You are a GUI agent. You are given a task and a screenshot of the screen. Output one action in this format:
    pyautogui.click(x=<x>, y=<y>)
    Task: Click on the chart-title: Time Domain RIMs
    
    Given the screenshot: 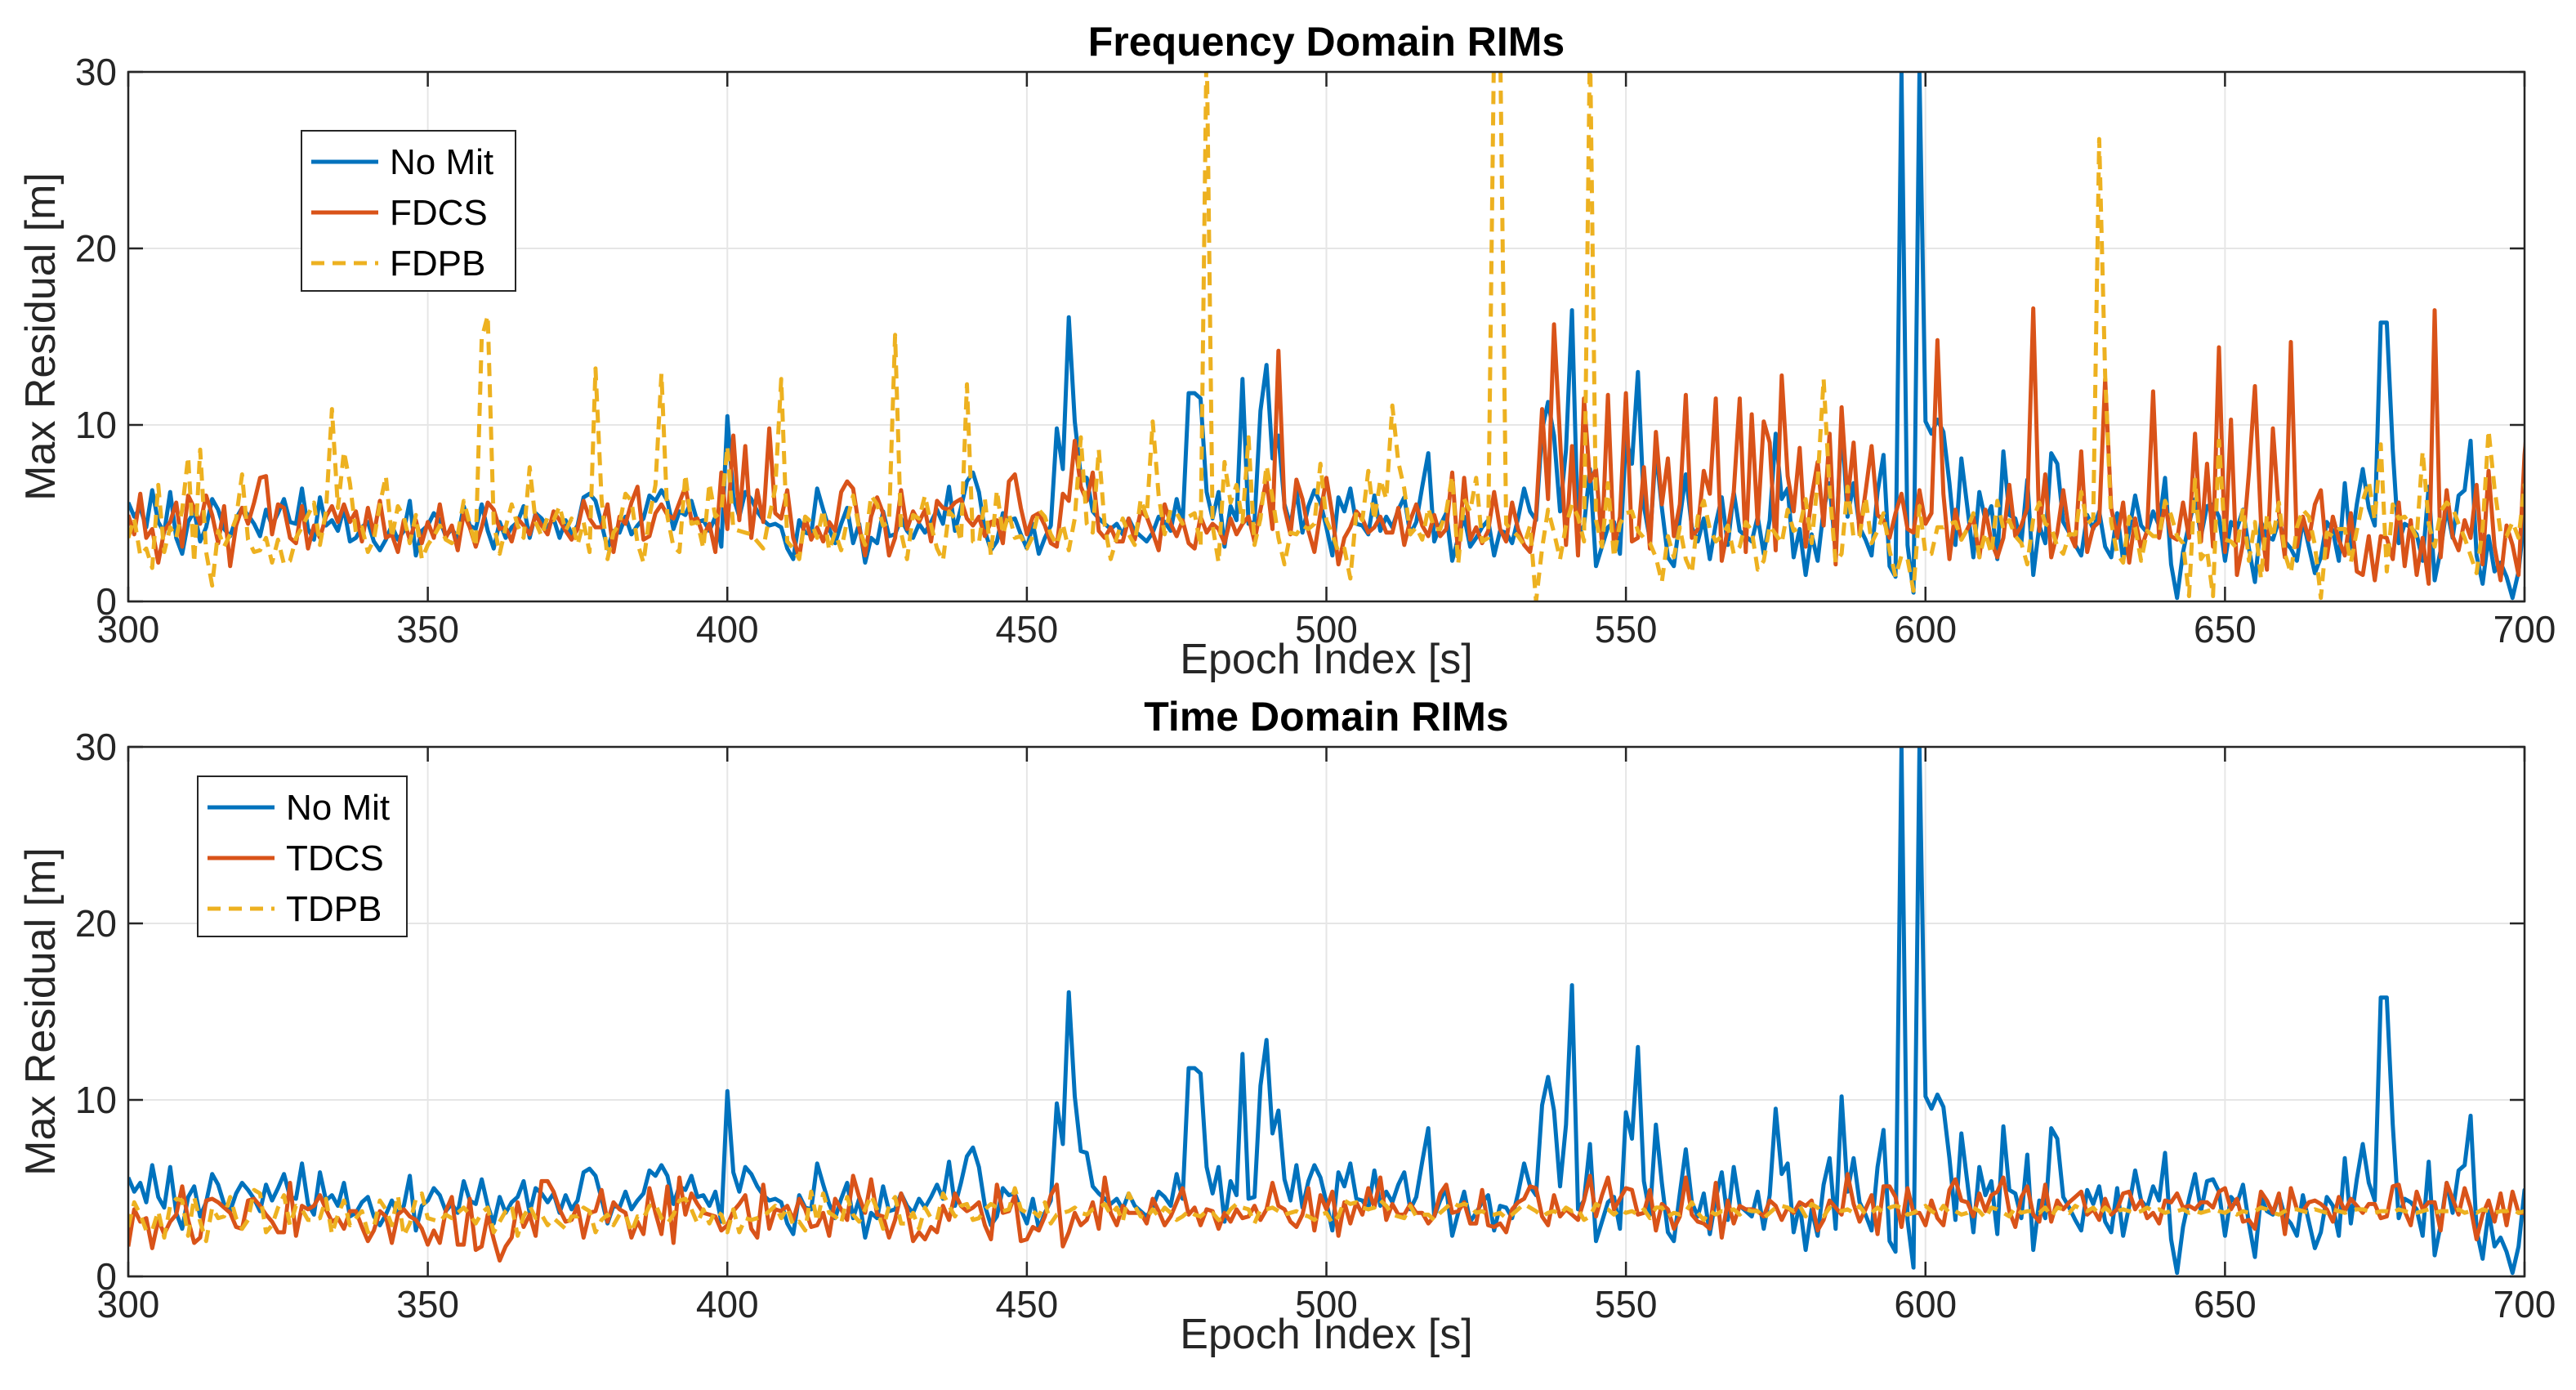 What is the action you would take?
    pyautogui.click(x=1326, y=717)
    